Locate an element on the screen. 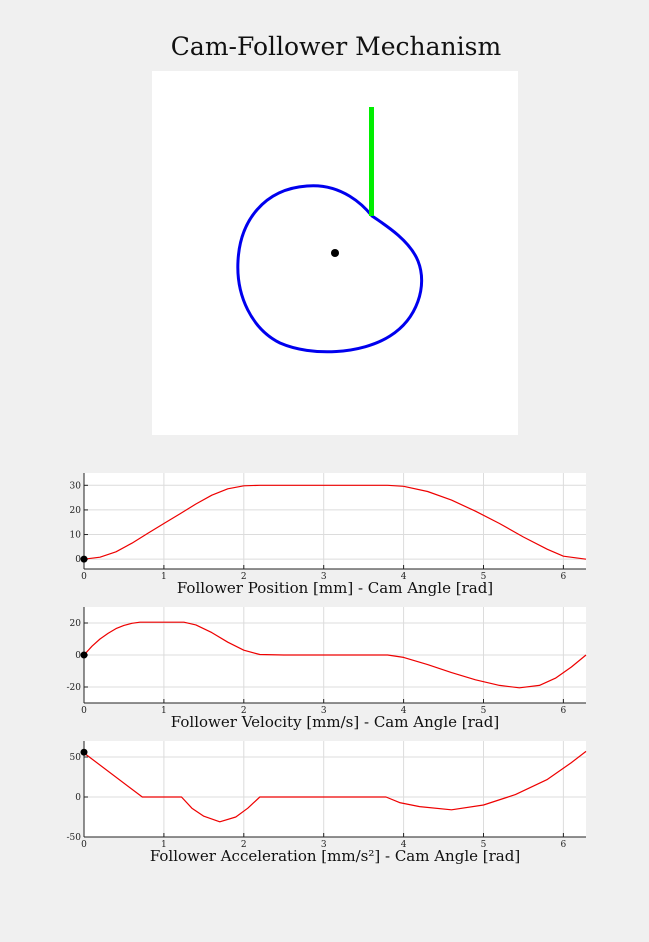 The image size is (649, 942). y-tick-label: 10 is located at coordinates (76, 536).